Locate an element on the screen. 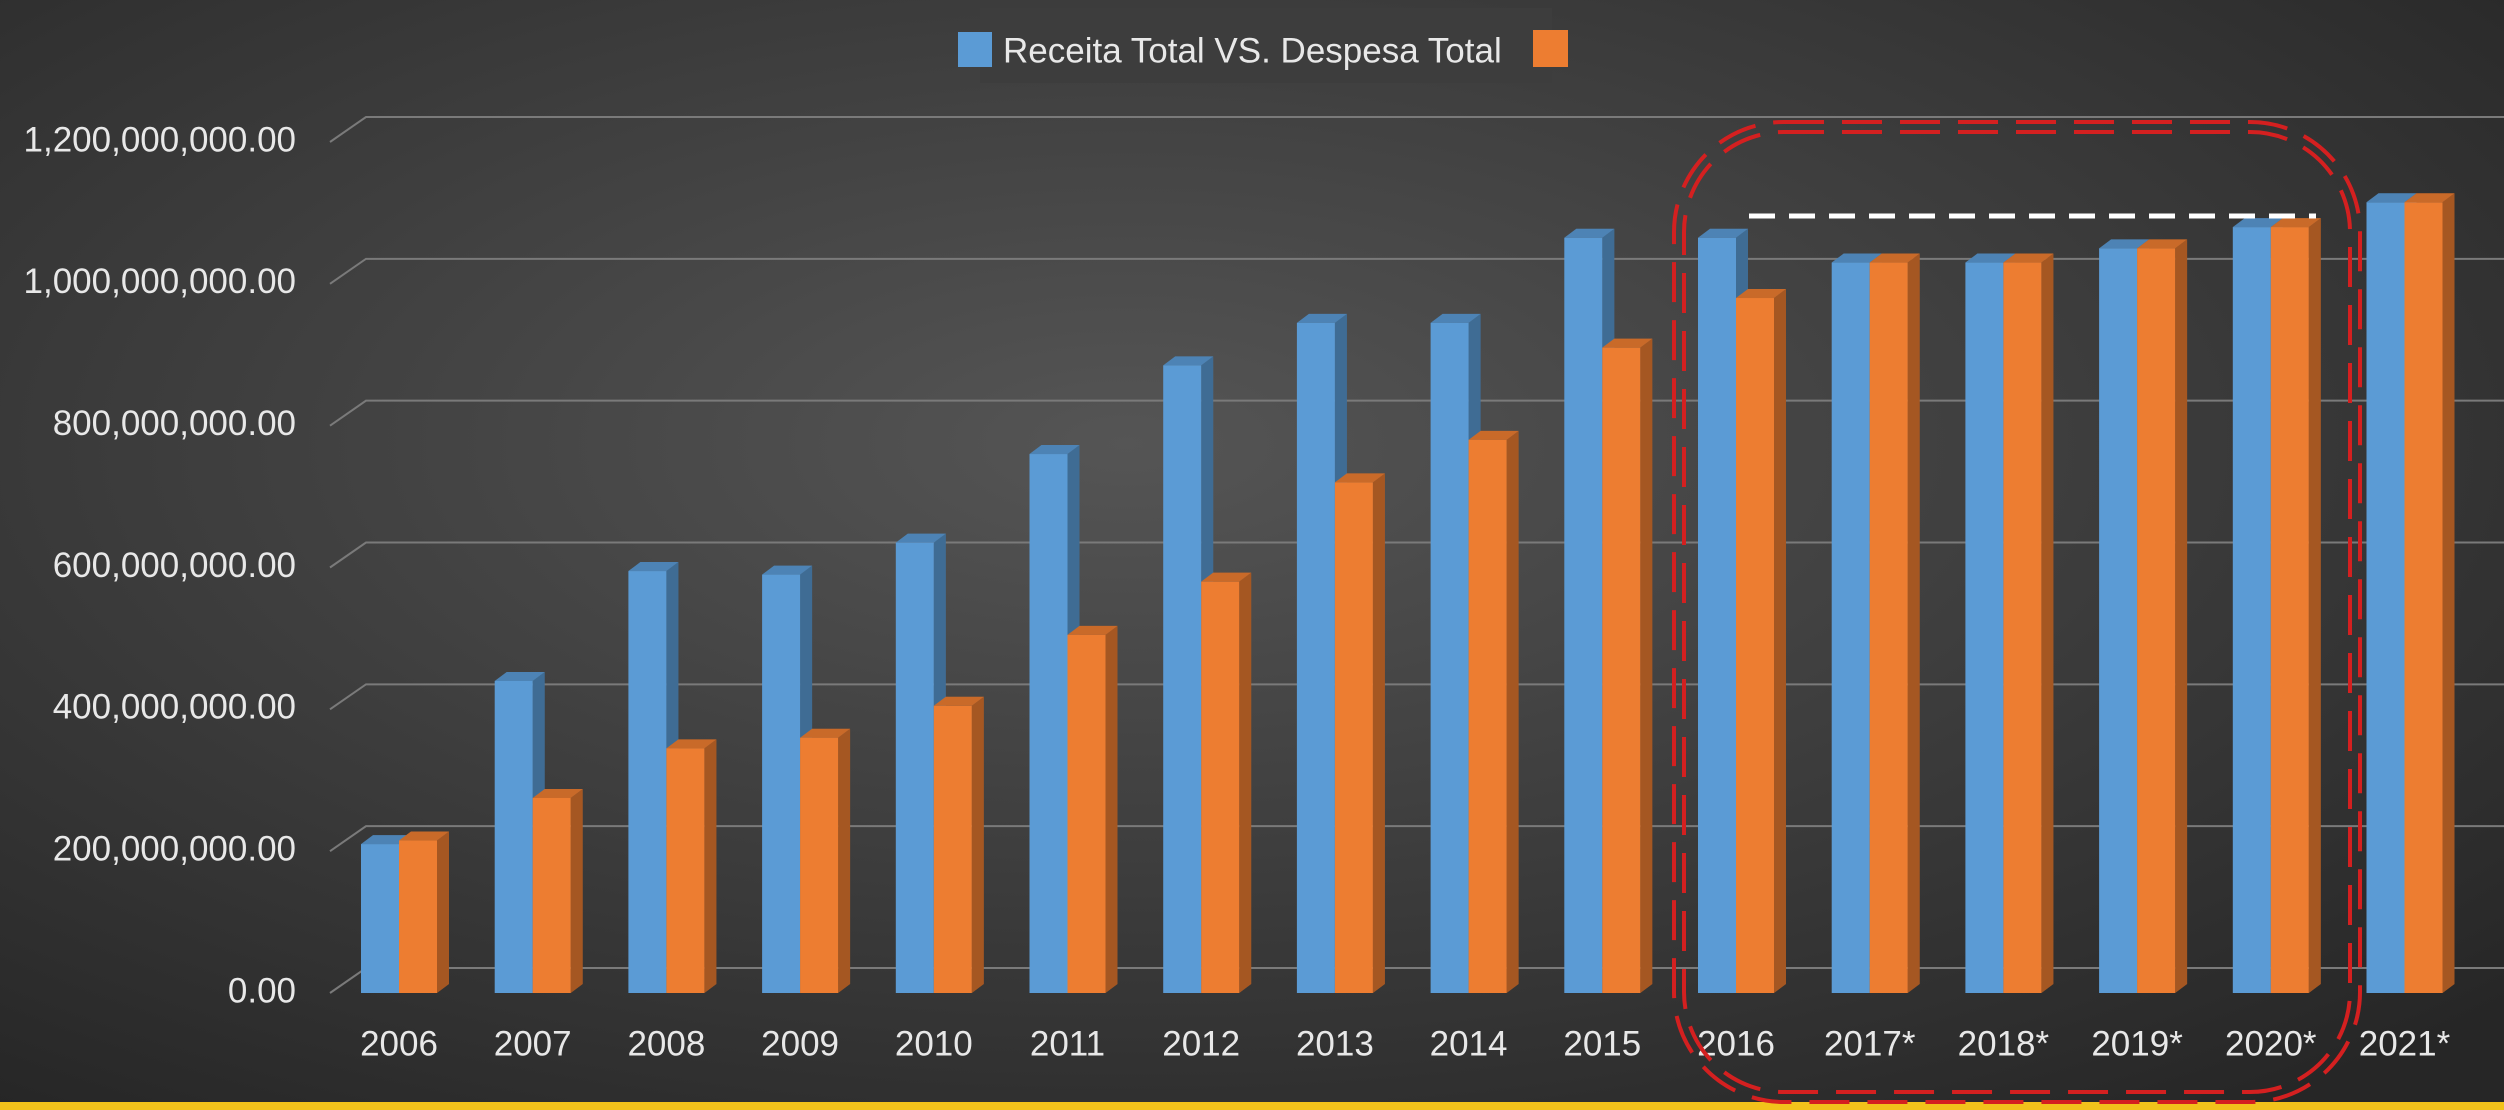  x-tick-label: 2008 is located at coordinates (666, 1043).